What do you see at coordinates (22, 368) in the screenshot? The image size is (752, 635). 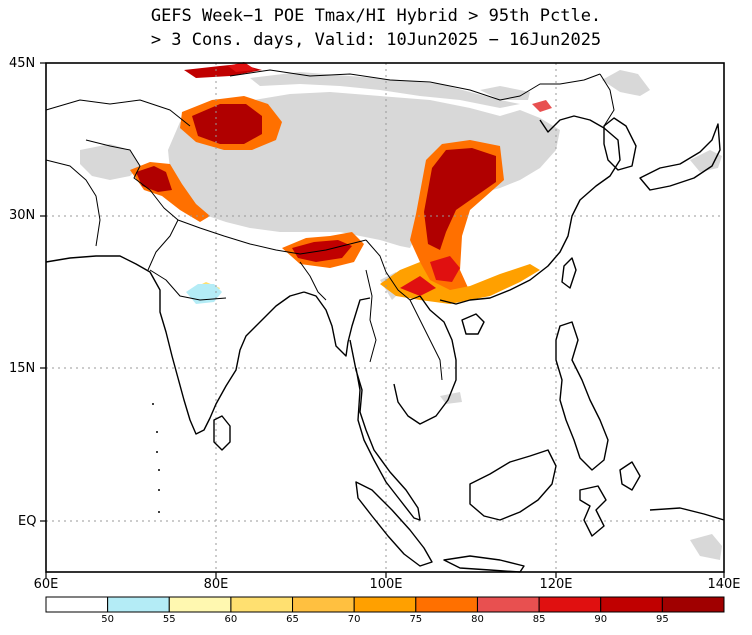 I see `lat-label-15n: 15N` at bounding box center [22, 368].